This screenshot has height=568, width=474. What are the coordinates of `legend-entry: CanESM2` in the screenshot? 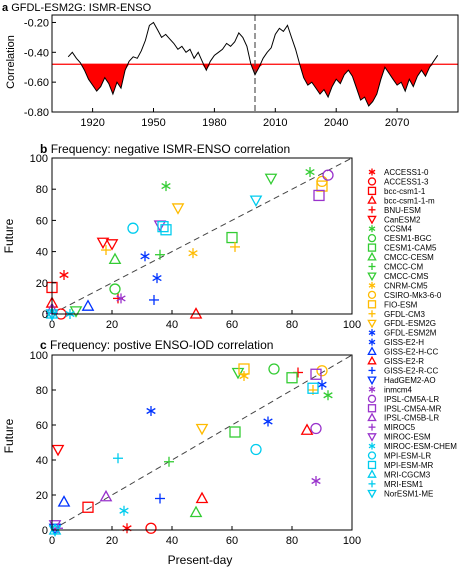 It's located at (394, 220).